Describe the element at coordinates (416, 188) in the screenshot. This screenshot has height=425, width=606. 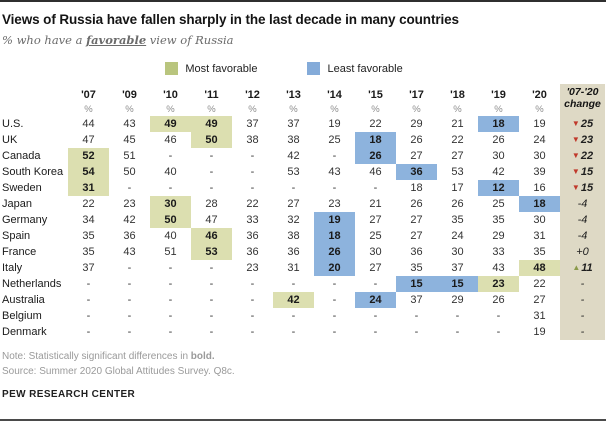
I see `value-cell: 18` at that location.